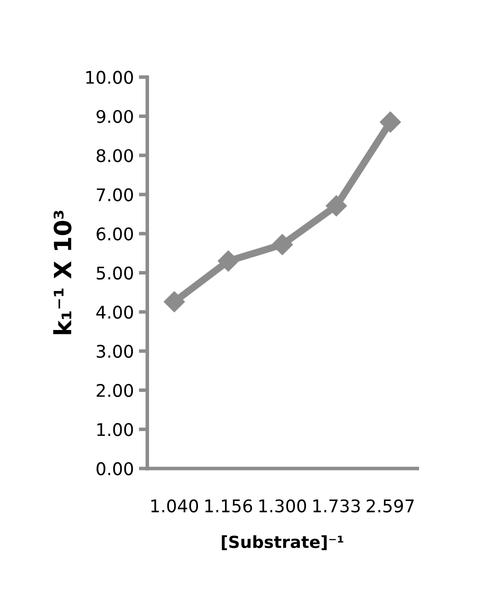 Image resolution: width=491 pixels, height=593 pixels. Describe the element at coordinates (174, 505) in the screenshot. I see `x-tick-label: 1.040` at that location.